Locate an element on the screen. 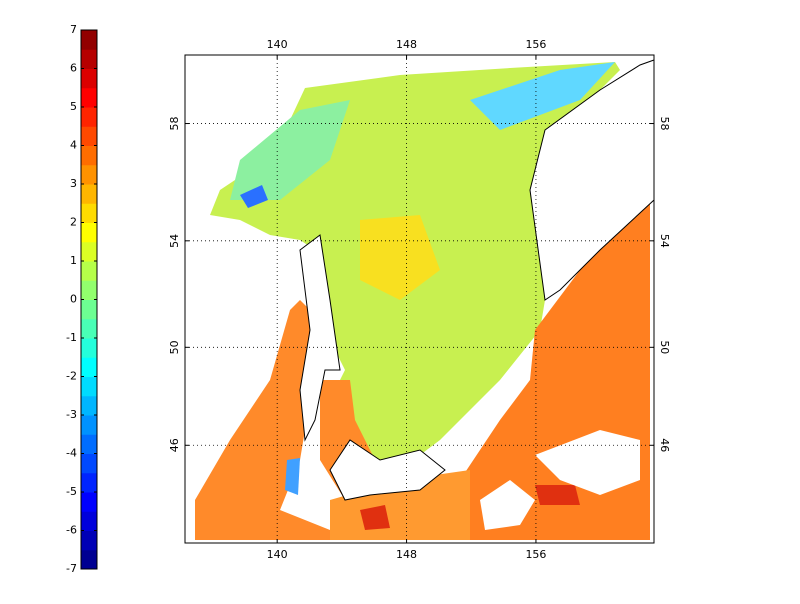 The image size is (800, 604). colorbar-tick-label: -1 is located at coordinates (71, 337).